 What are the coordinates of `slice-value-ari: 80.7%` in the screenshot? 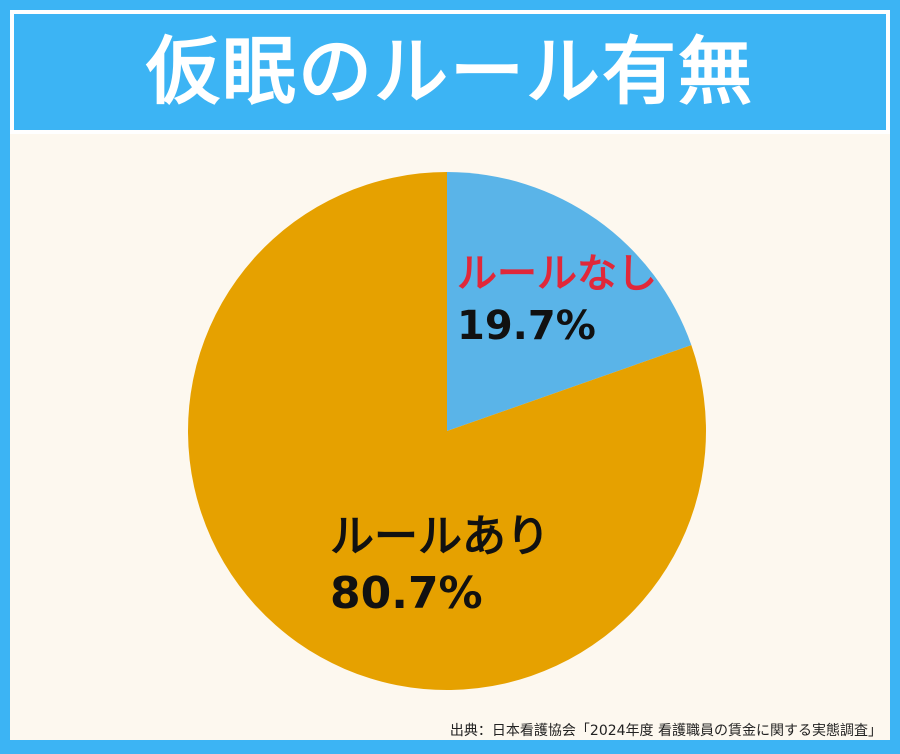 It's located at (406, 593).